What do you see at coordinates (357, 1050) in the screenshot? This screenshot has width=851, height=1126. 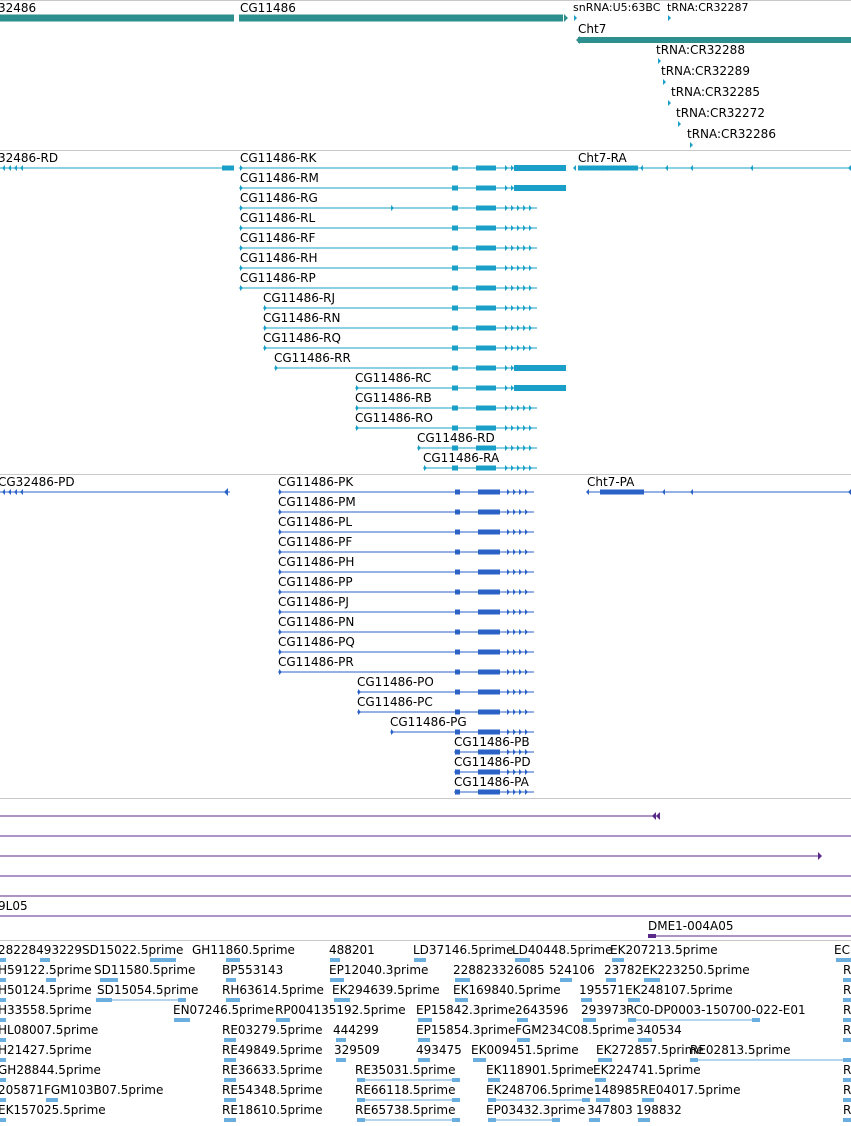 I see `est-label: 329509` at bounding box center [357, 1050].